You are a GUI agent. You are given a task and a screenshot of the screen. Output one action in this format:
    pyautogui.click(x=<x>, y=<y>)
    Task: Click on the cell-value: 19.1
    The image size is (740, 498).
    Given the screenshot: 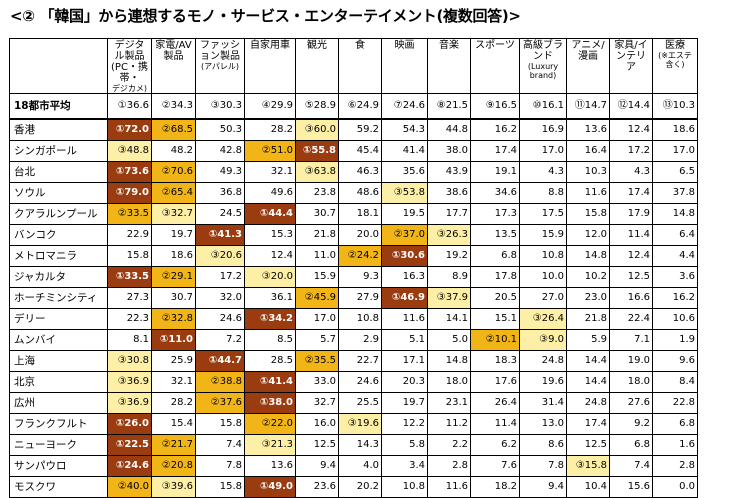 What is the action you would take?
    pyautogui.click(x=505, y=171)
    